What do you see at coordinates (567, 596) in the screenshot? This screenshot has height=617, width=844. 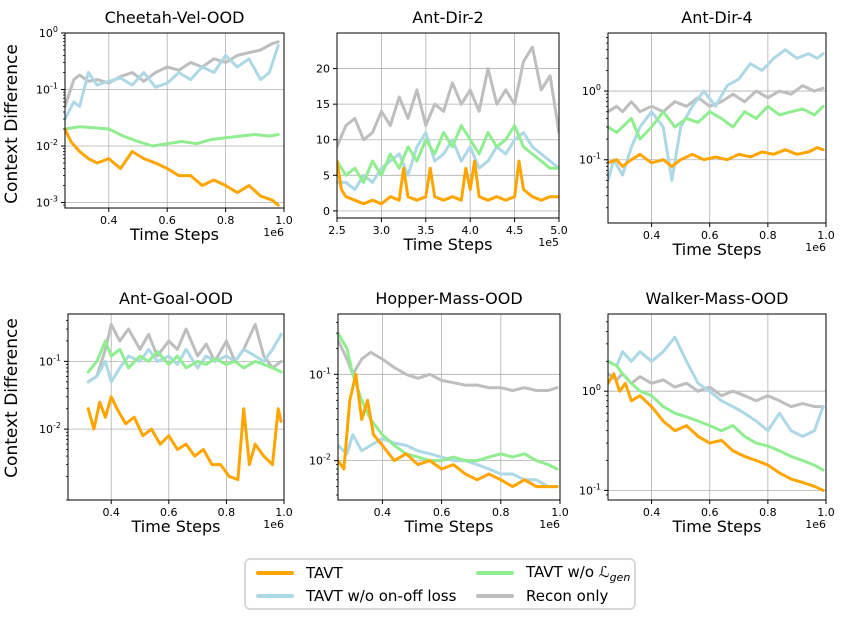 I see `legend-label-recon: Recon only` at bounding box center [567, 596].